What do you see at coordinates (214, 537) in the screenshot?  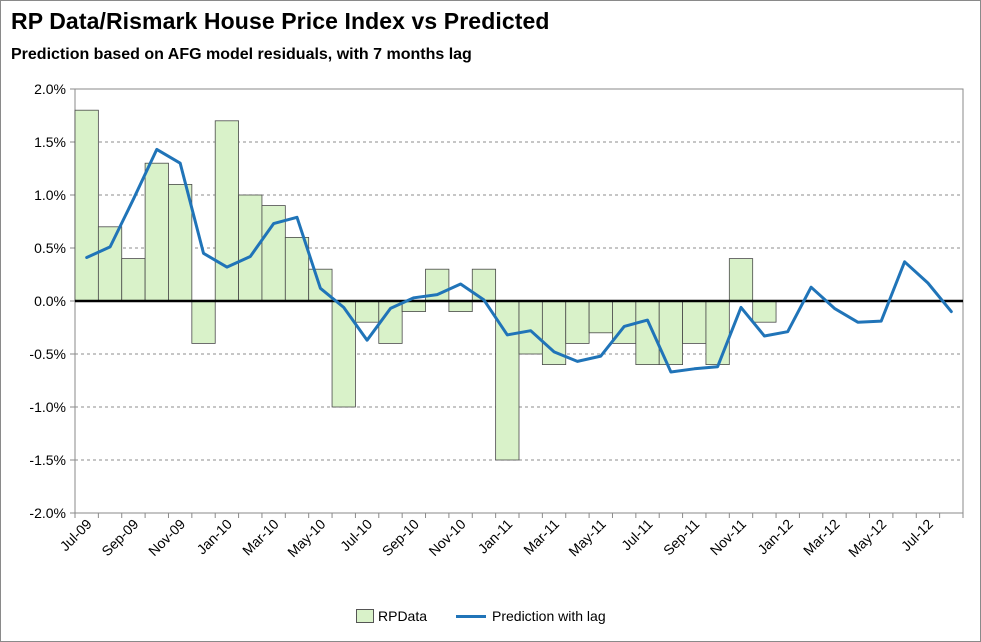 I see `x-tick-label: Jan-10` at bounding box center [214, 537].